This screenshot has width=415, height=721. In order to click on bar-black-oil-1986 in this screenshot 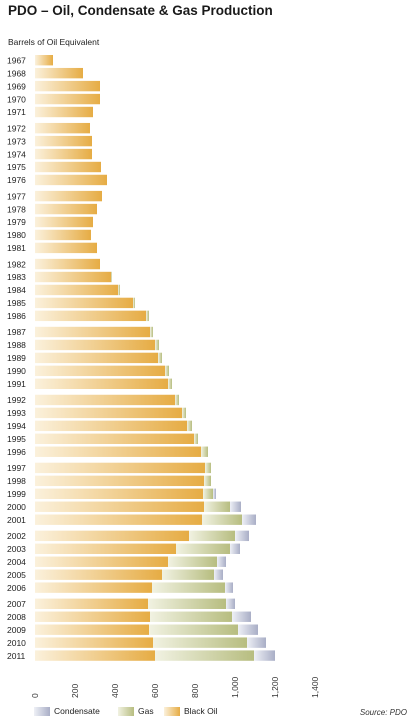, I will do `click(90, 316)`.